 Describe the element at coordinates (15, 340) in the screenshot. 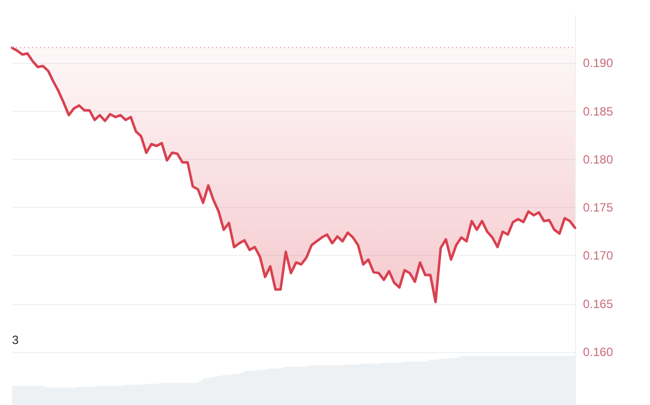

I see `annotation: 3` at that location.